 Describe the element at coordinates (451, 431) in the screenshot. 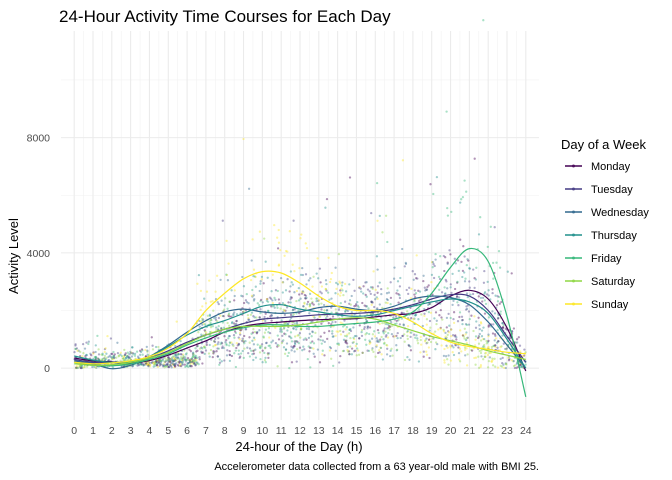

I see `x-tick-label: 20` at that location.